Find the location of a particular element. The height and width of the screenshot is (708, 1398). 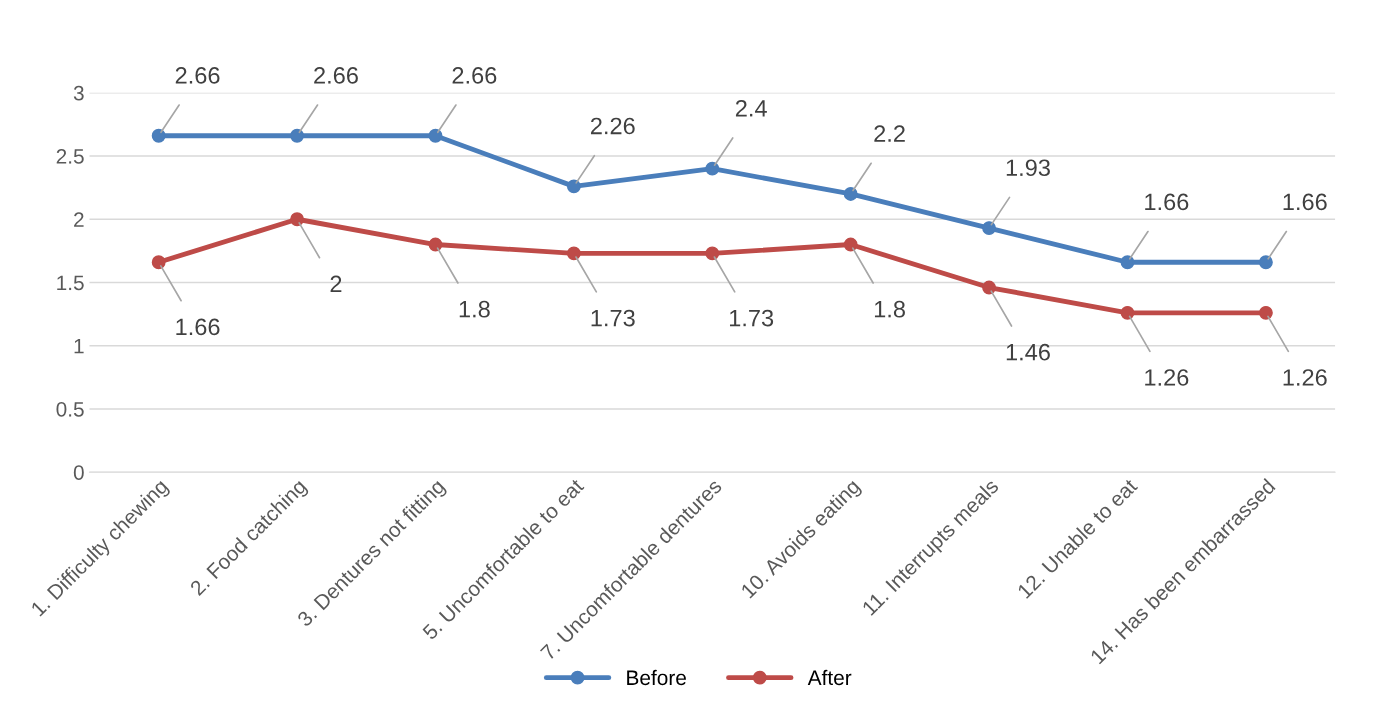

legend-label: Before is located at coordinates (656, 677).